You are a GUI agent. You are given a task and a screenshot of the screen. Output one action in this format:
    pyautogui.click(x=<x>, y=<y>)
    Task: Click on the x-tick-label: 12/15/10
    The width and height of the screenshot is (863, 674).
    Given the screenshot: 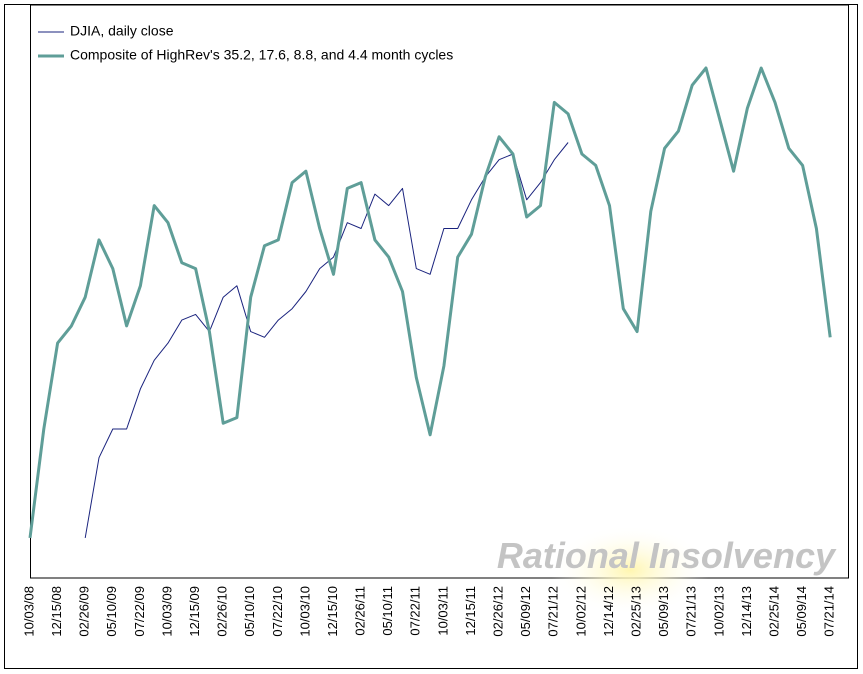 What is the action you would take?
    pyautogui.click(x=332, y=611)
    